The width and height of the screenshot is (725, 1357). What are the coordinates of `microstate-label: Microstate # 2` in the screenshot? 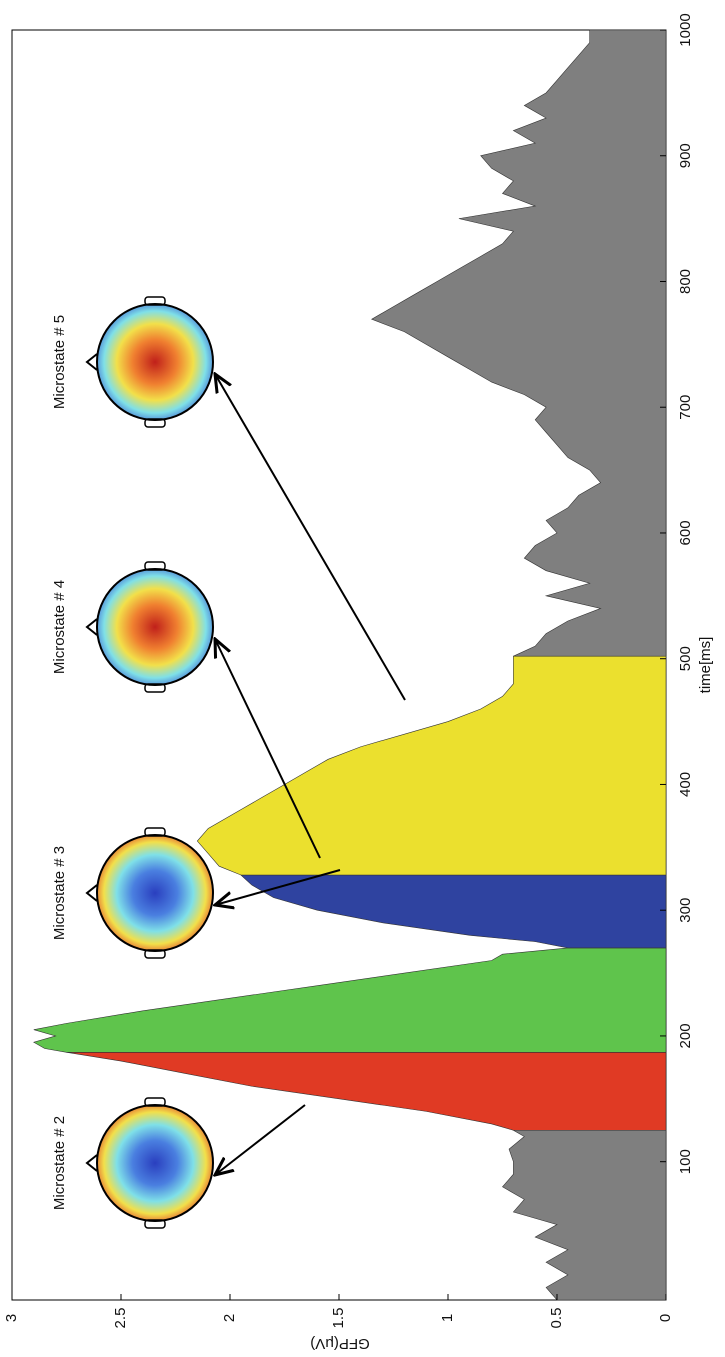 It's located at (59, 1163).